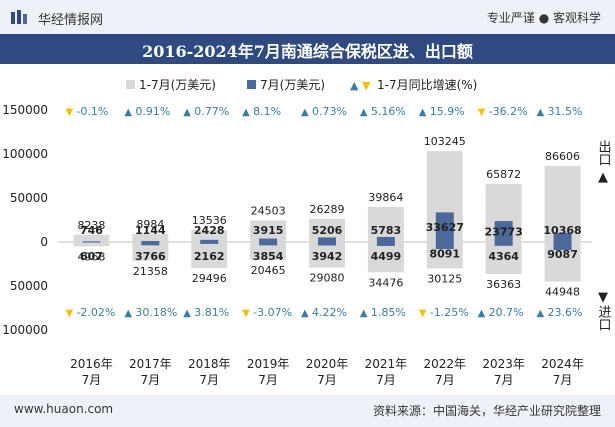  Describe the element at coordinates (385, 282) in the screenshot. I see `import-ytd-label: 34476` at that location.